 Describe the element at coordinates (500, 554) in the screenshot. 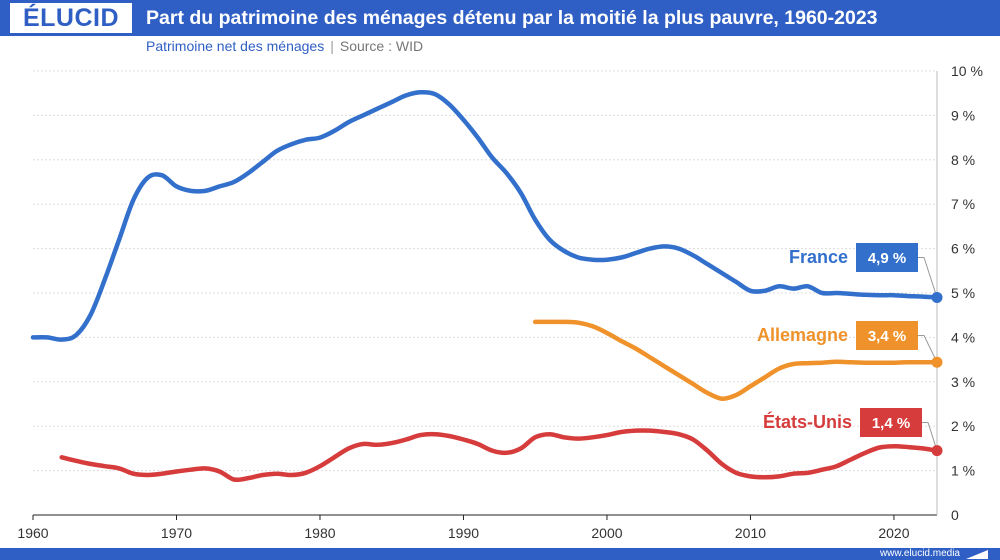

I see `footer-bar` at that location.